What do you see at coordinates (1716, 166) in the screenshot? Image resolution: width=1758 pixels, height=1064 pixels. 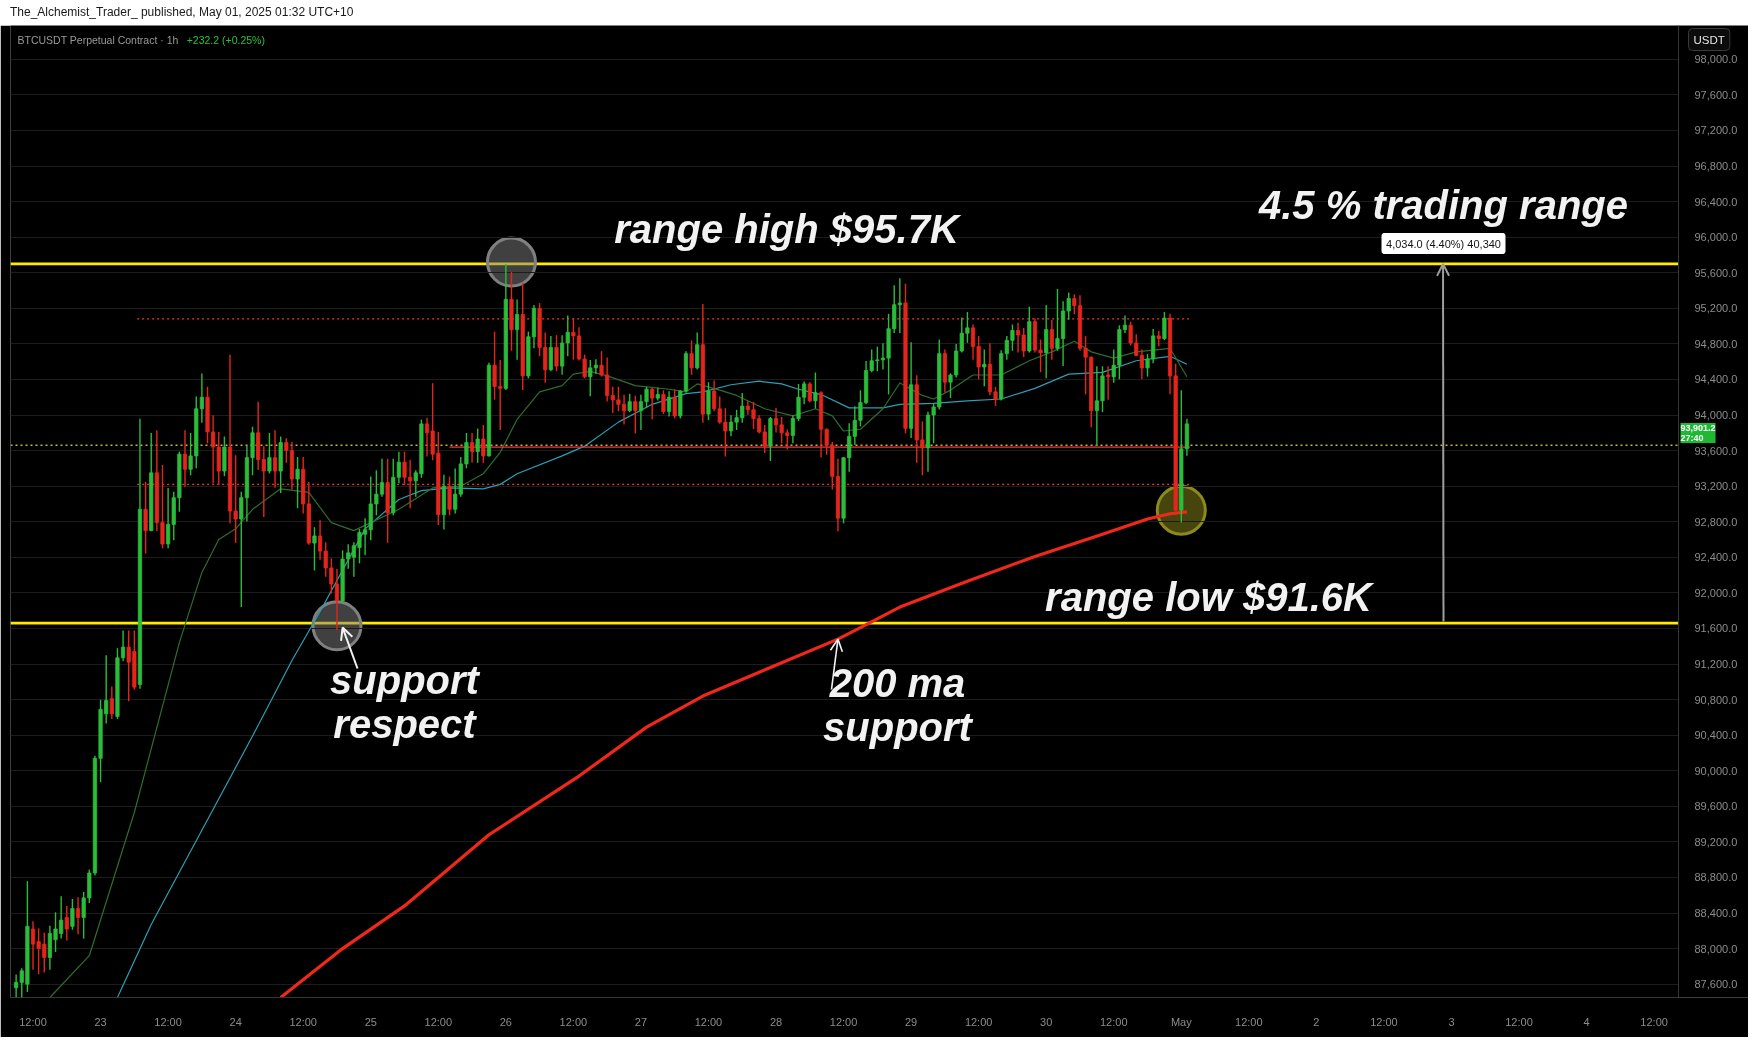 I see `y-tick-label: 96,800.0` at bounding box center [1716, 166].